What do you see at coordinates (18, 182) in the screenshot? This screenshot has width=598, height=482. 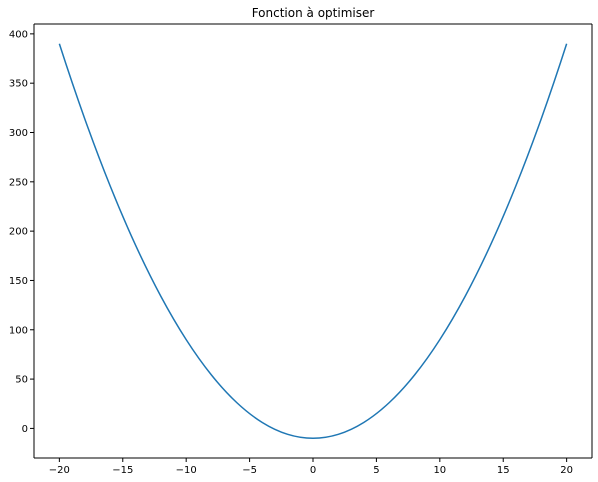 I see `y-tick-label: 250` at bounding box center [18, 182].